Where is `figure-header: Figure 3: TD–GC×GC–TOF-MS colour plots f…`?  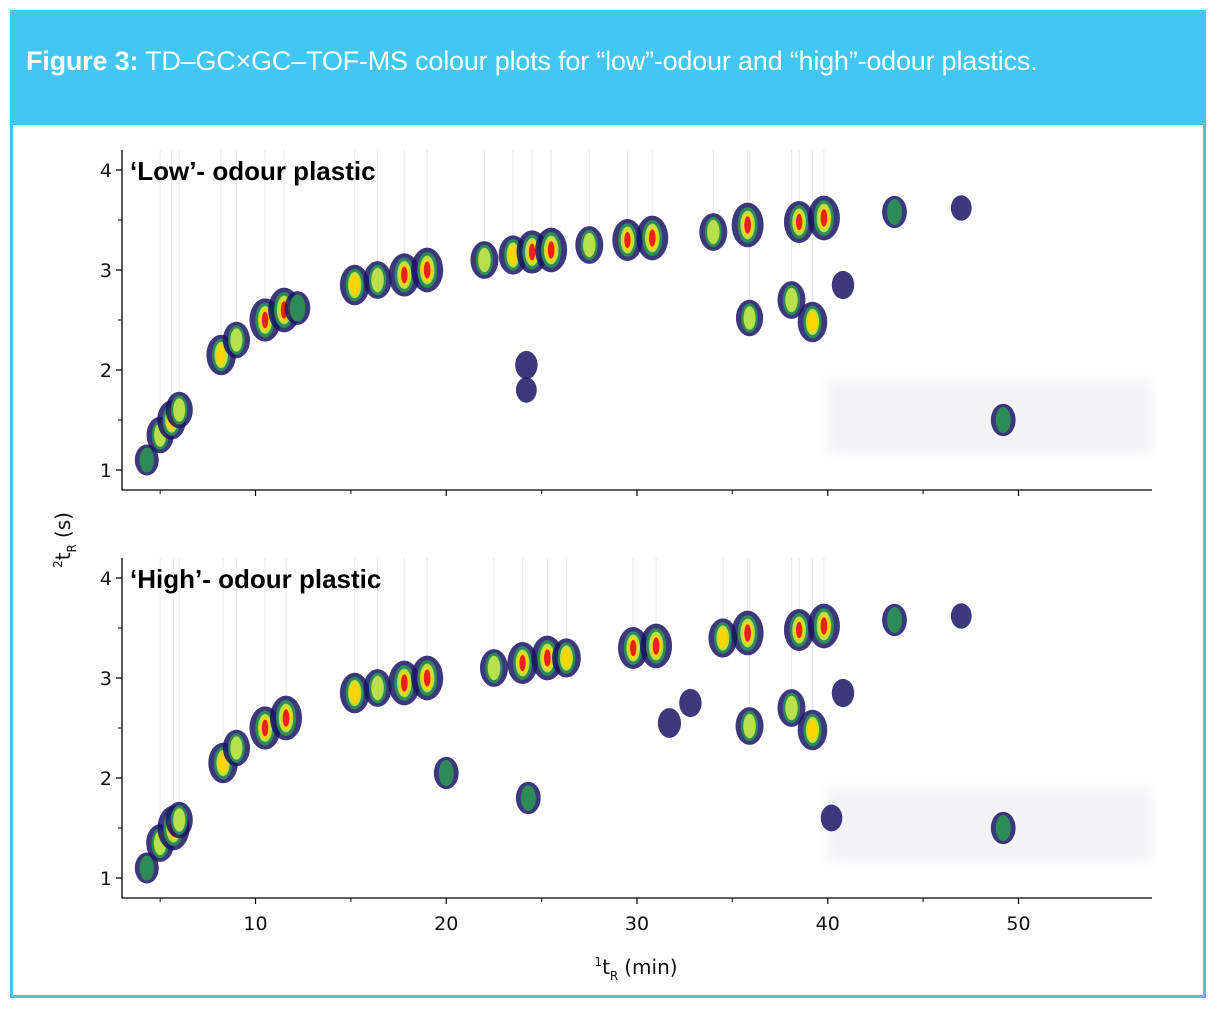 figure-header: Figure 3: TD–GC×GC–TOF-MS colour plots f… is located at coordinates (608, 67).